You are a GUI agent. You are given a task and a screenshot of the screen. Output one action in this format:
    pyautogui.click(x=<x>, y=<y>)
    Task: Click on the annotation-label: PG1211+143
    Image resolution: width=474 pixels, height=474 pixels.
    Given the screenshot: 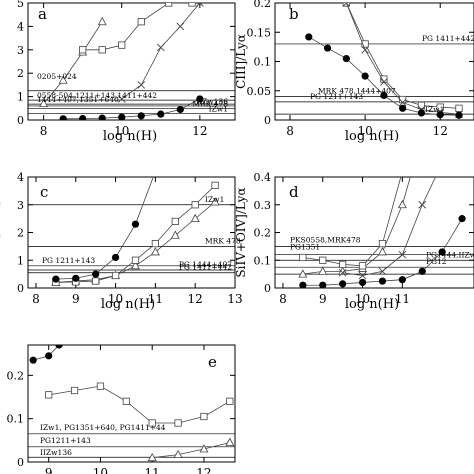 What is the action you would take?
    pyautogui.click(x=65, y=440)
    